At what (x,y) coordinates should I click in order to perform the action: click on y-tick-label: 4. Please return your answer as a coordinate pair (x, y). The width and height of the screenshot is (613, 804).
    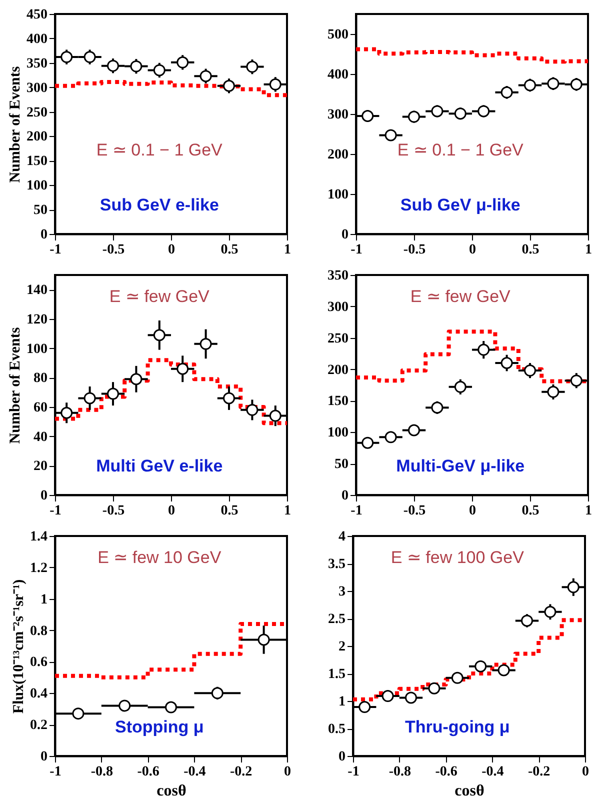
    Looking at the image, I should click on (342, 537).